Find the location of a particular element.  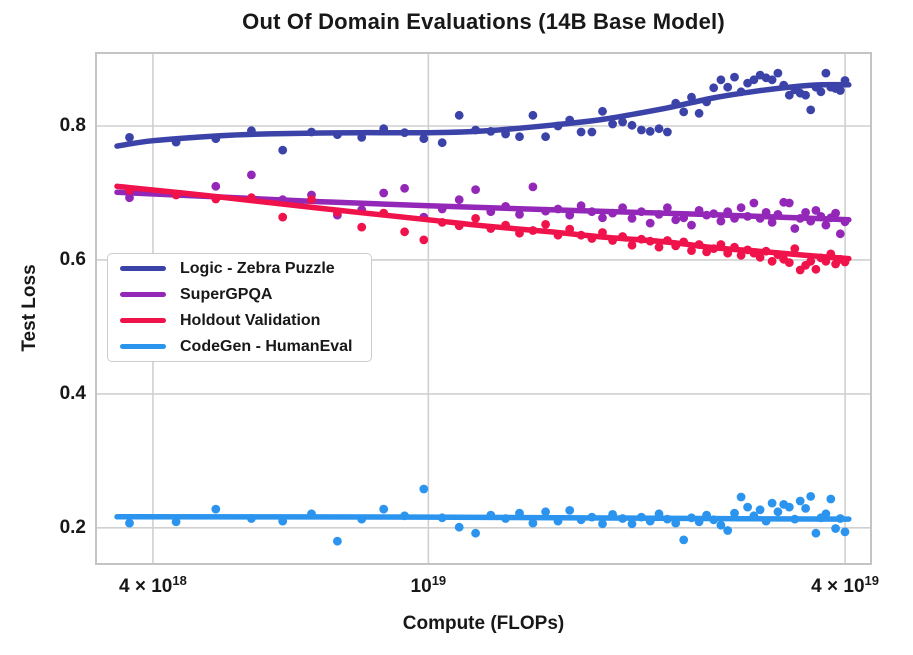

x-axis-label: Compute (FLOPs) is located at coordinates (483, 623).